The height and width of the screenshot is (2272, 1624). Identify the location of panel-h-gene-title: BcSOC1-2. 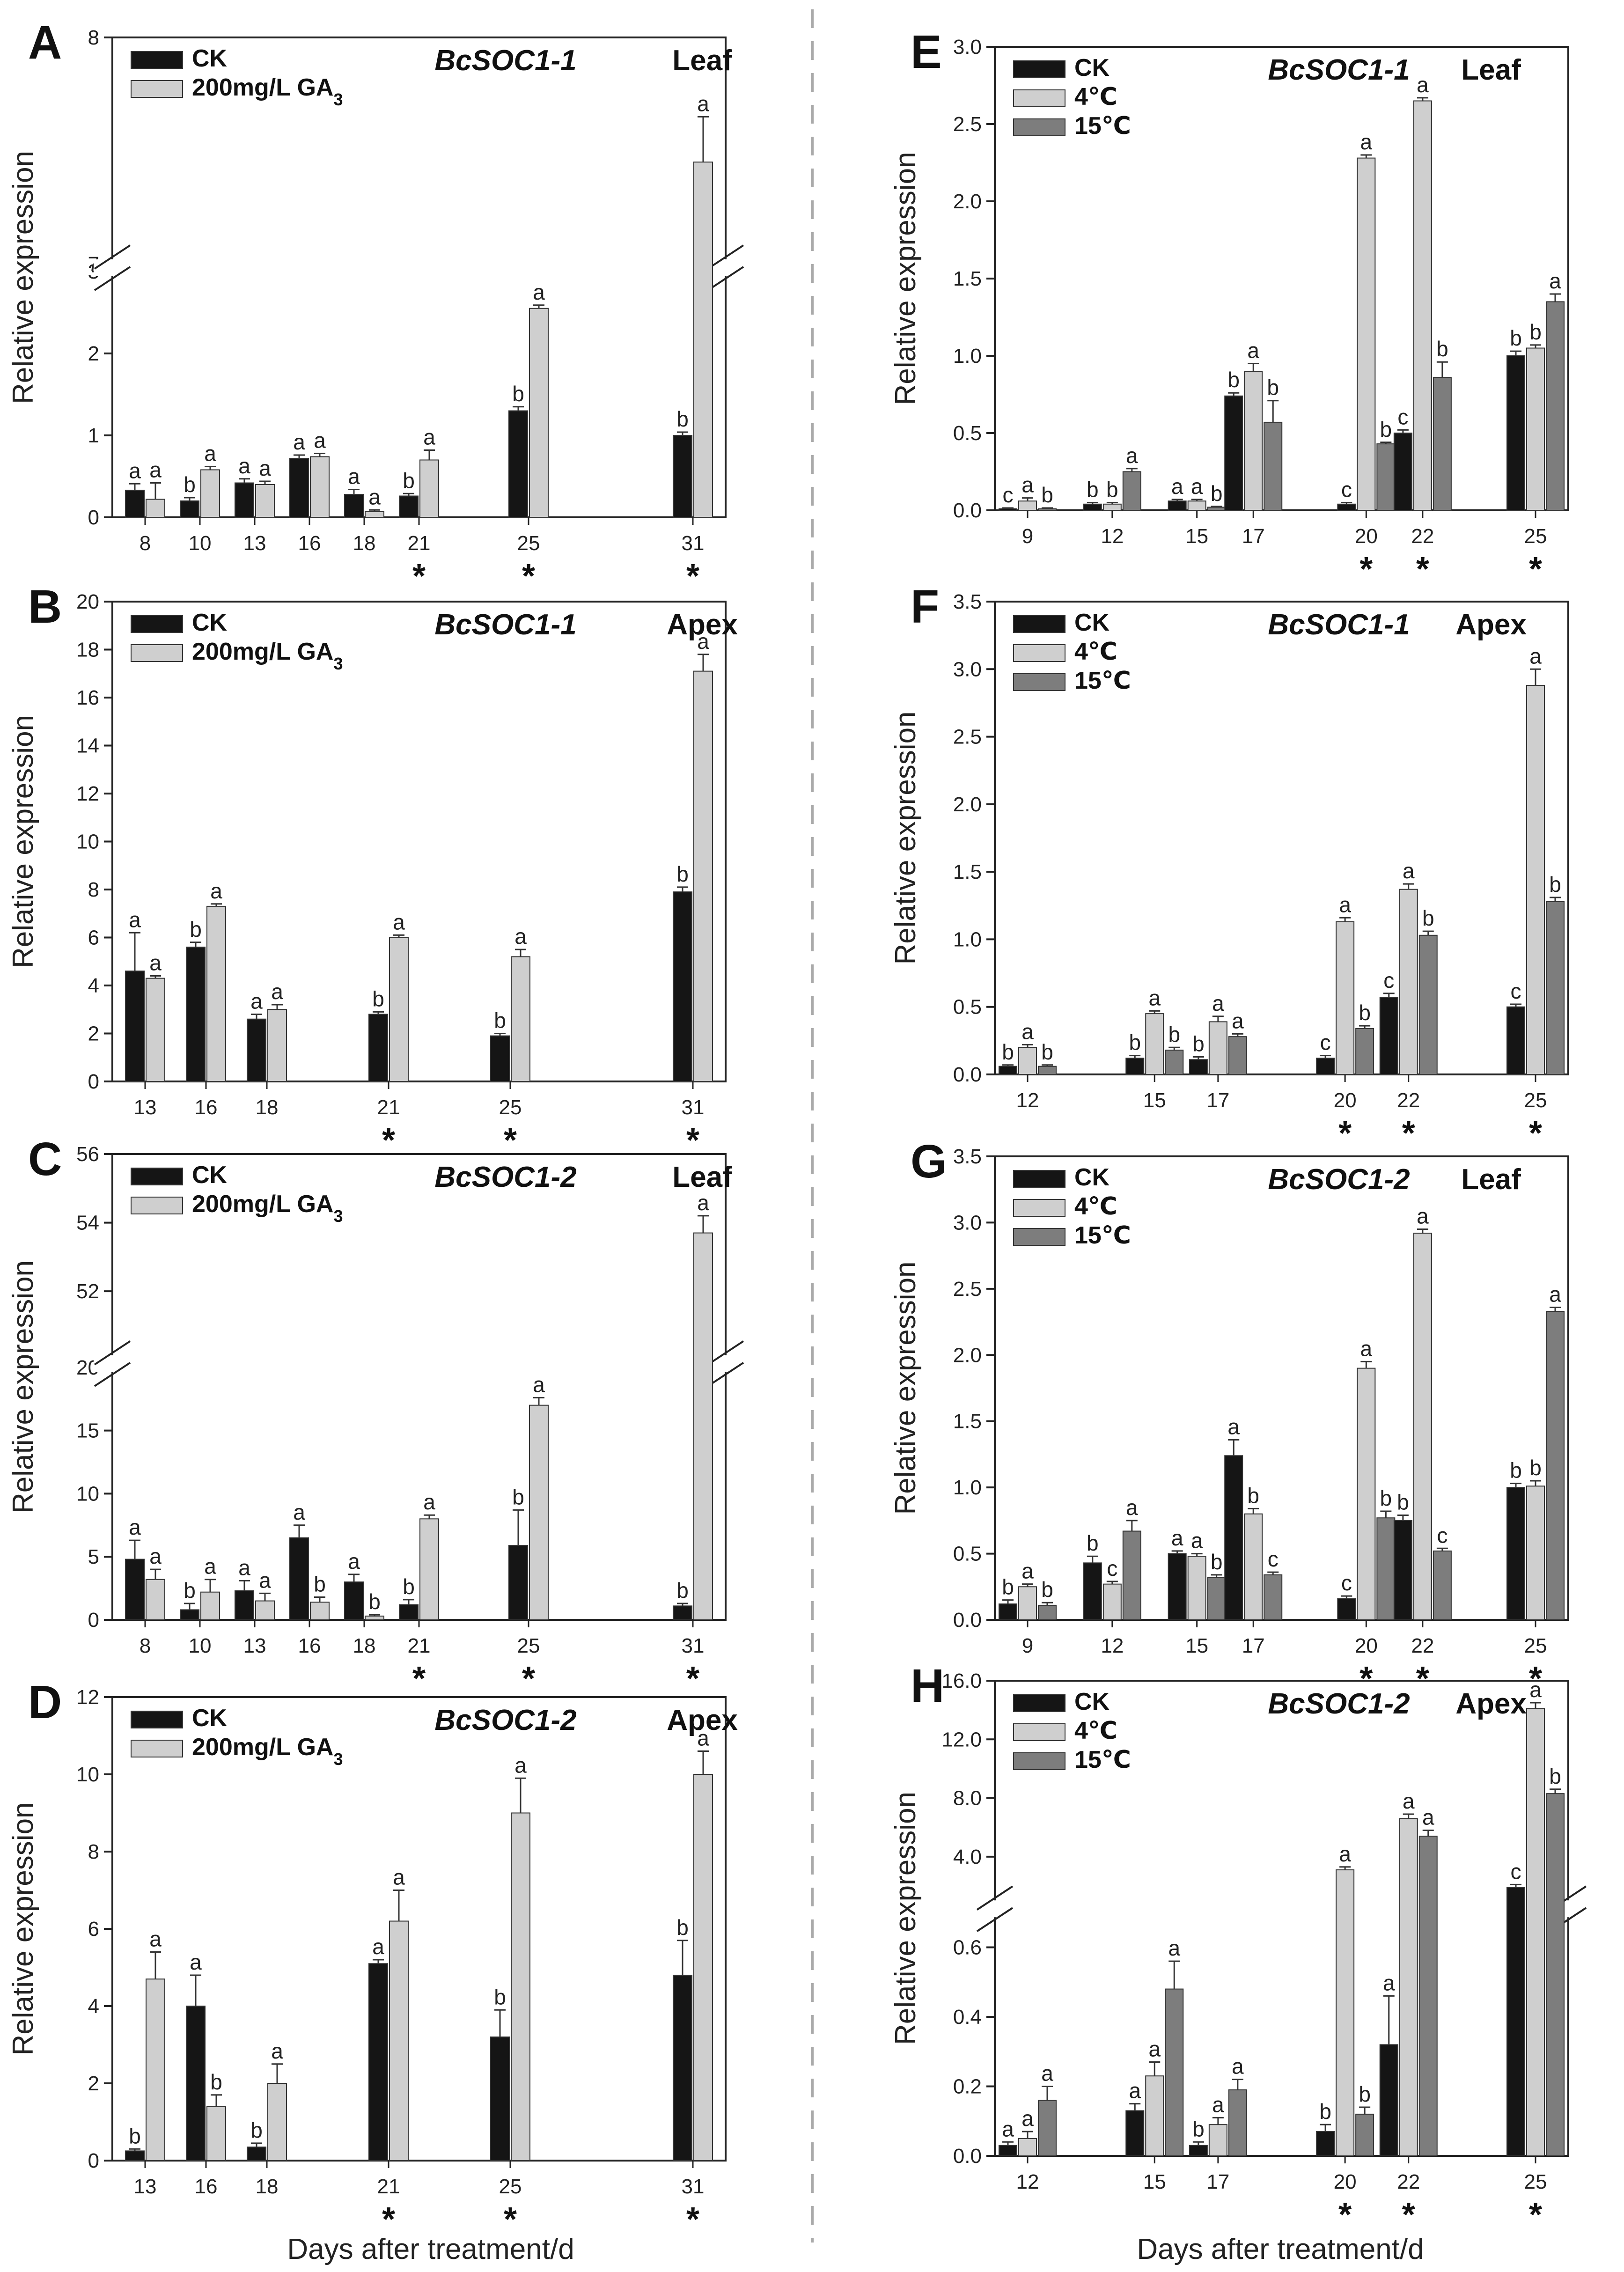
(1339, 1704).